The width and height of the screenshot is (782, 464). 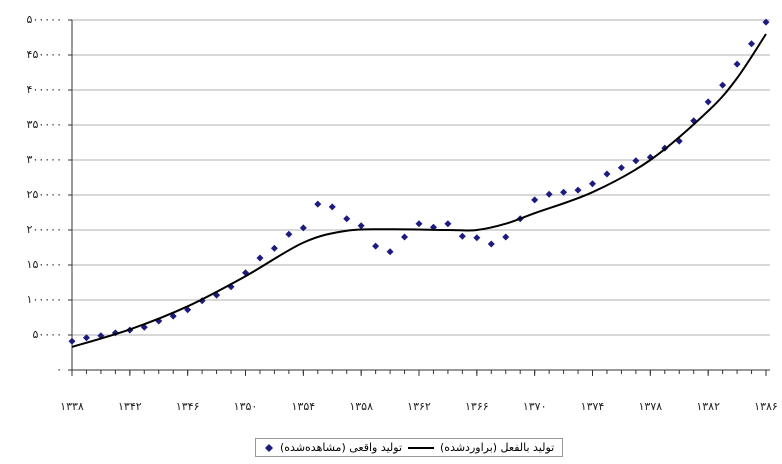 I want to click on legend-label: تولید بالفعل (براوردشده), so click(x=497, y=447).